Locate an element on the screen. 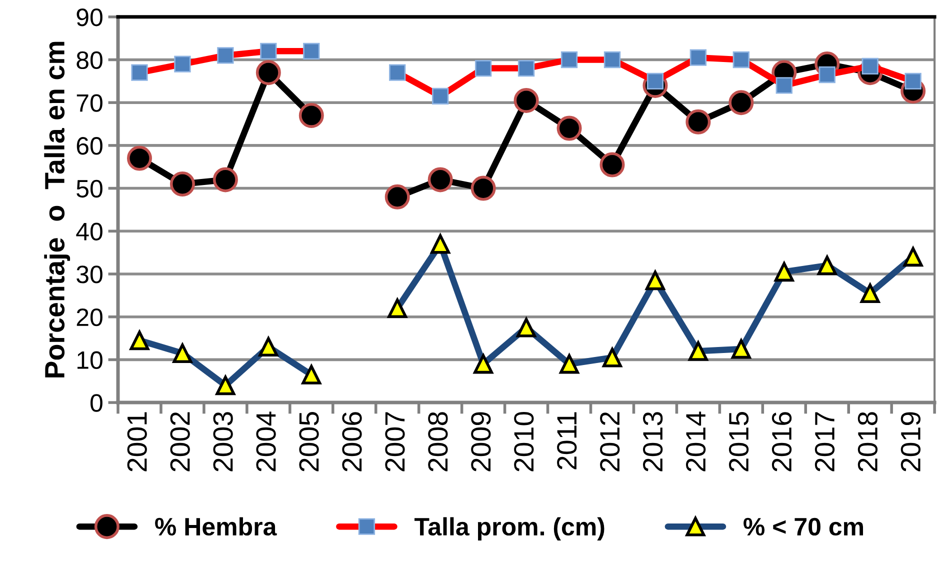  y-tick-label: 90 is located at coordinates (89, 17).